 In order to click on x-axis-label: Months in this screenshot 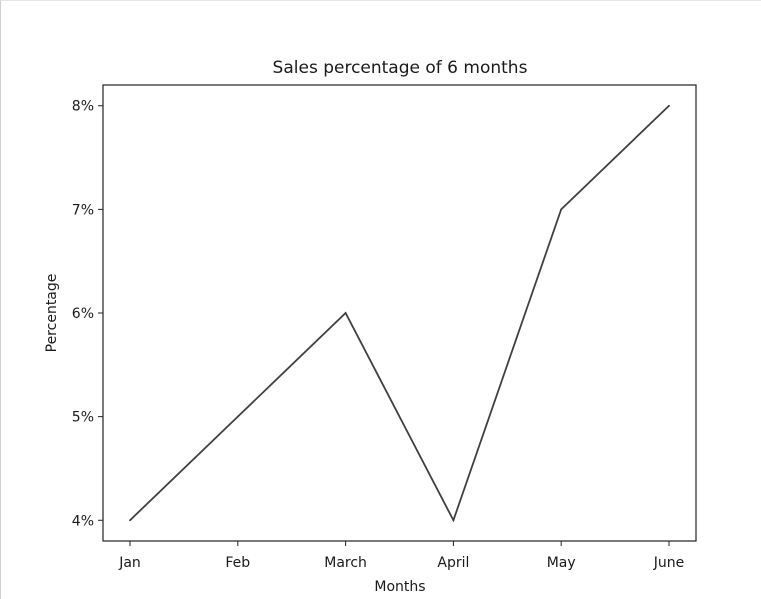, I will do `click(399, 587)`.